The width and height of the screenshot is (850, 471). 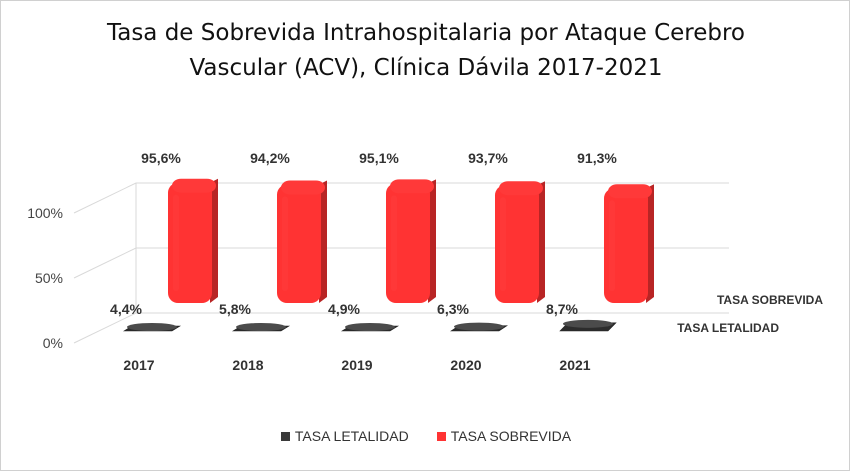 What do you see at coordinates (465, 365) in the screenshot?
I see `category-label: 2020` at bounding box center [465, 365].